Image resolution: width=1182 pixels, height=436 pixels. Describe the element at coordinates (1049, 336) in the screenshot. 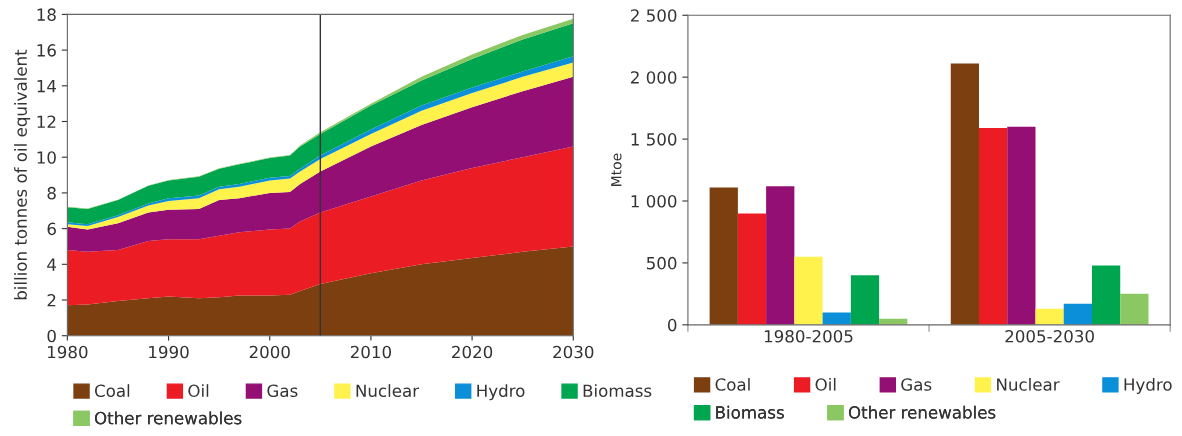

I see `x-tick-label: 2005-2030` at that location.